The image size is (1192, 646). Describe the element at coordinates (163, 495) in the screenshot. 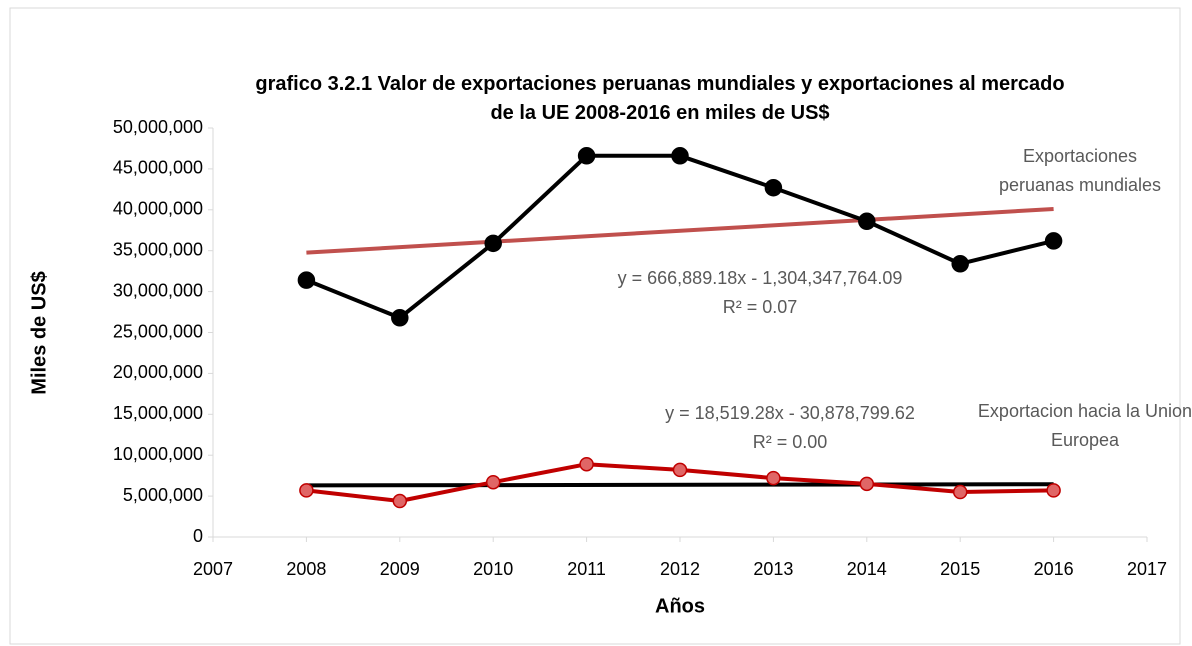

I see `y-tick-label: 5,000,000` at that location.